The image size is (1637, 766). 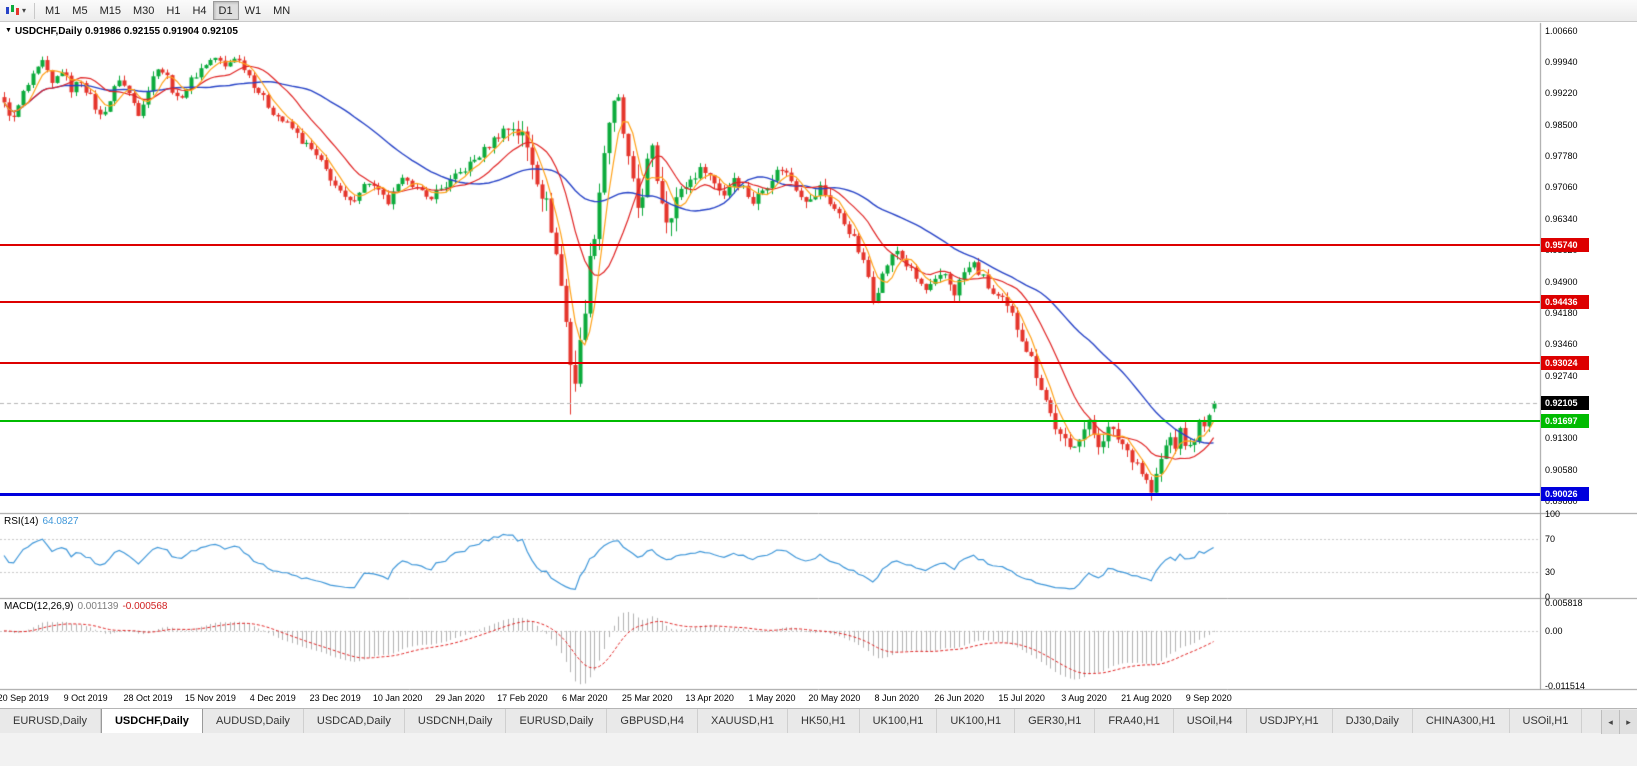 What do you see at coordinates (818, 749) in the screenshot?
I see `window-footer` at bounding box center [818, 749].